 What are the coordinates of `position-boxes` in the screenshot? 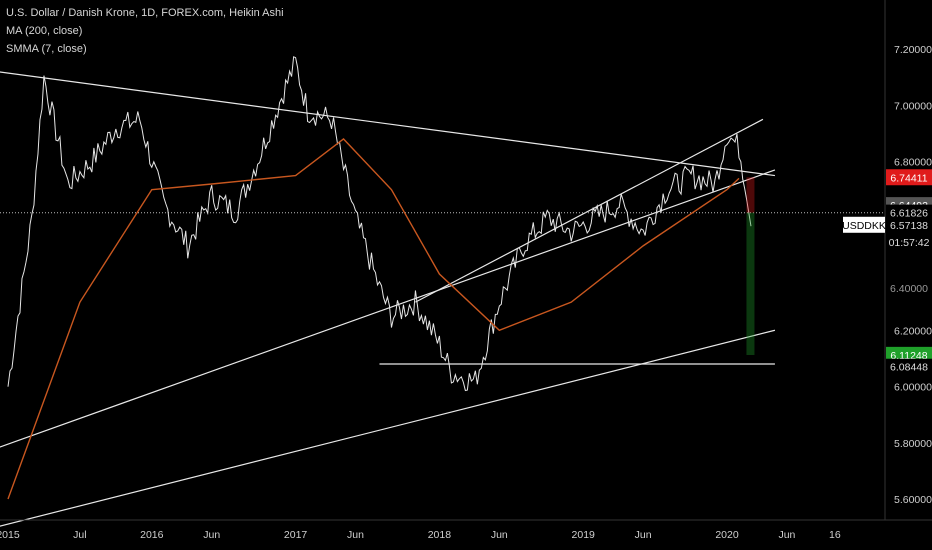 It's located at (750, 266).